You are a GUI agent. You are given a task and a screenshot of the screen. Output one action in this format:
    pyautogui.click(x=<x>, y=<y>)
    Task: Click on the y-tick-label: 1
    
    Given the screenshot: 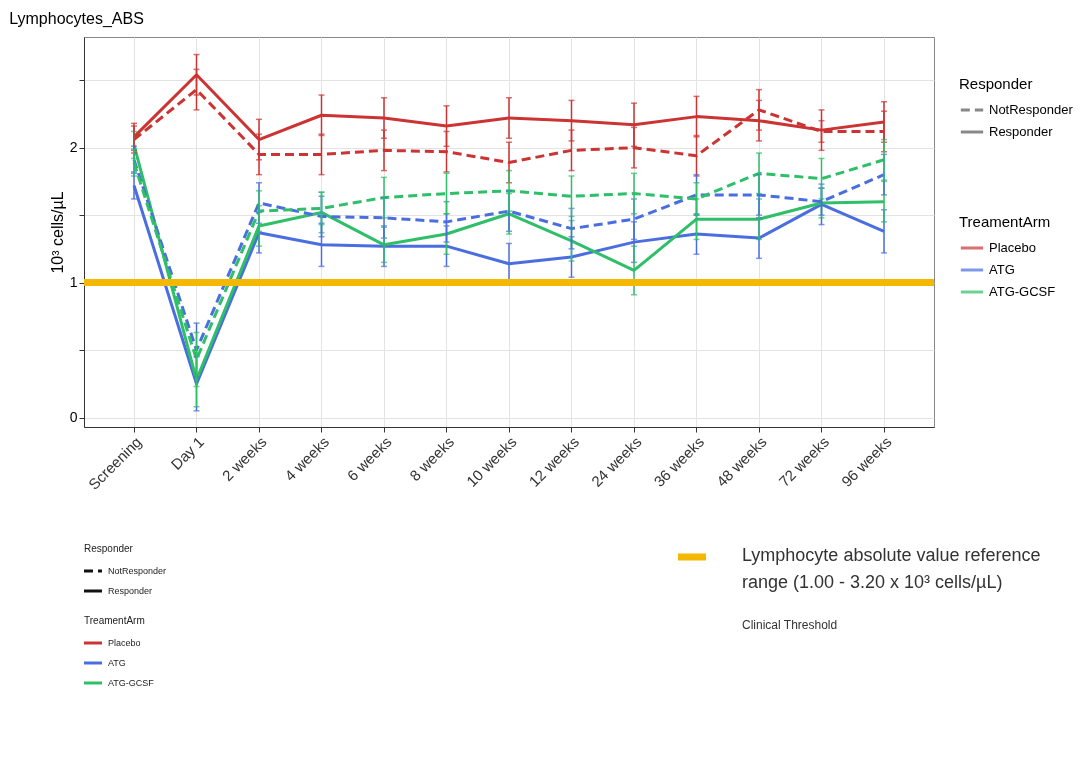 What is the action you would take?
    pyautogui.click(x=73, y=282)
    